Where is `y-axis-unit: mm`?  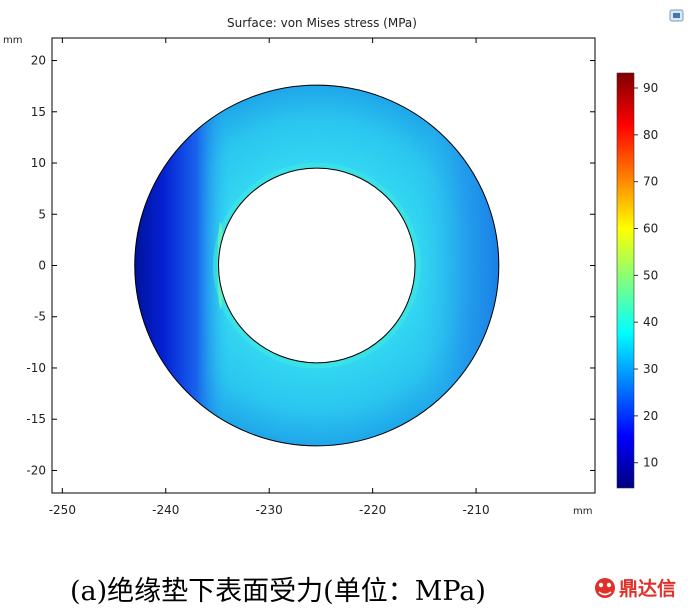
y-axis-unit: mm is located at coordinates (12, 40).